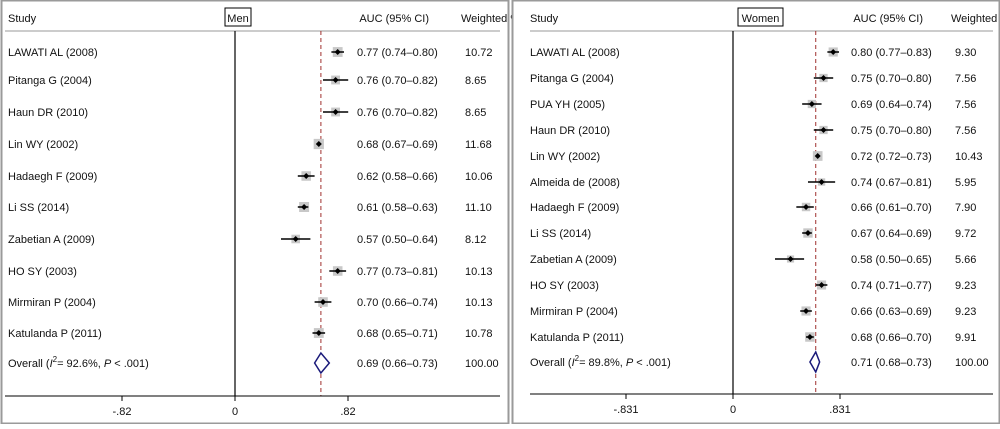  I want to click on overall-auc-label: 0.71 (0.68–0.73), so click(891, 363).